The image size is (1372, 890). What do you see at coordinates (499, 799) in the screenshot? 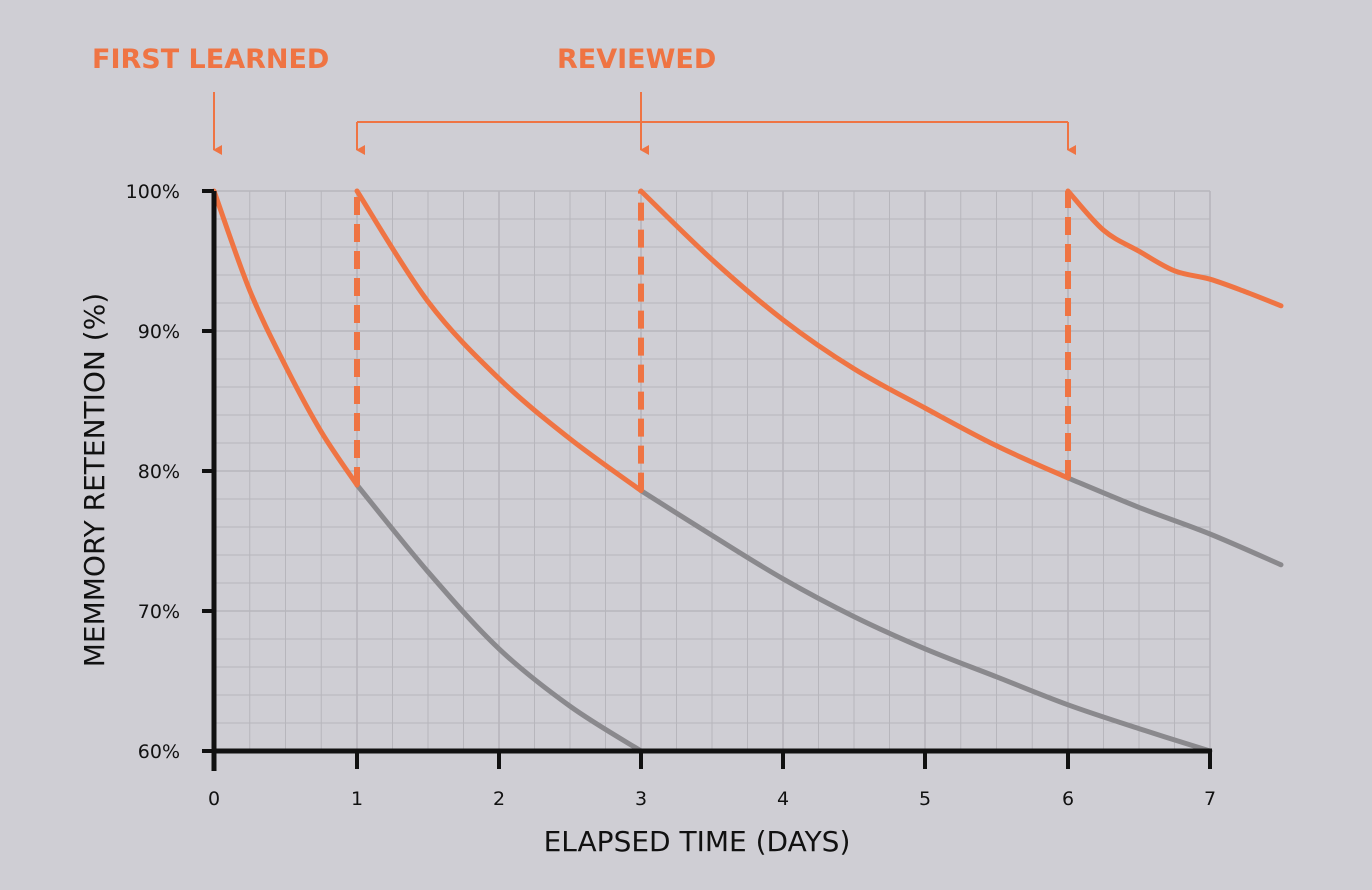
I see `x-tick-label: 2` at bounding box center [499, 799].